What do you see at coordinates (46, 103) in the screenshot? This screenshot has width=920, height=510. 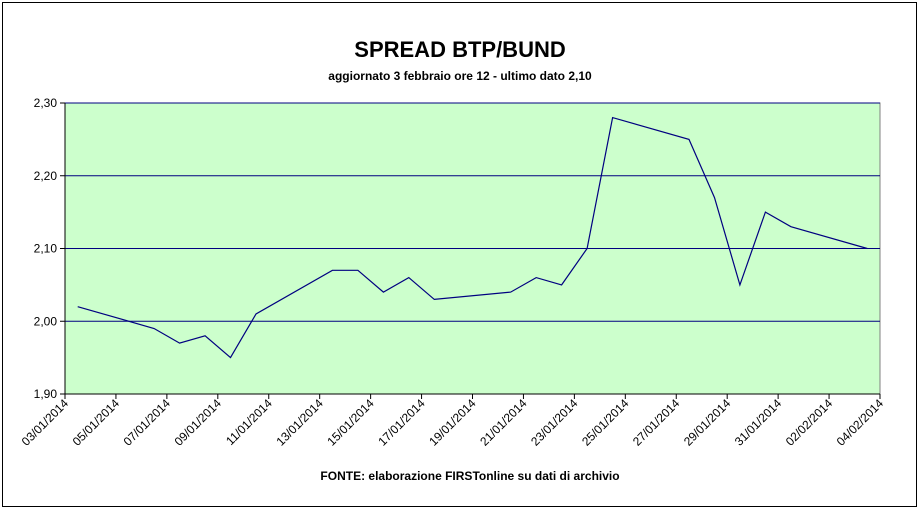 I see `y-tick-label: 2,30` at bounding box center [46, 103].